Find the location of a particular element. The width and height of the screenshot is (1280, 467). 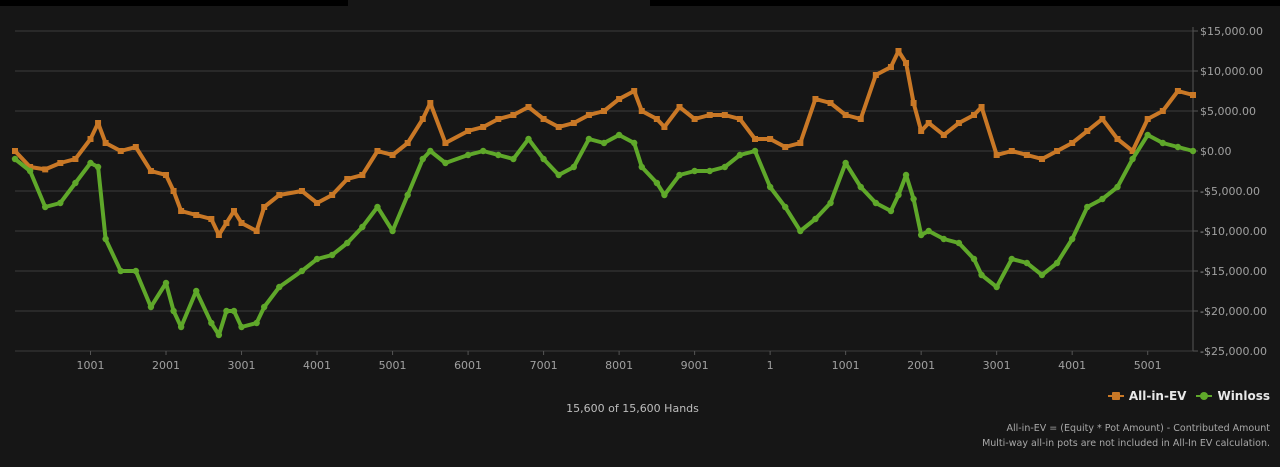

legend-swatch-winloss is located at coordinates (1204, 396).